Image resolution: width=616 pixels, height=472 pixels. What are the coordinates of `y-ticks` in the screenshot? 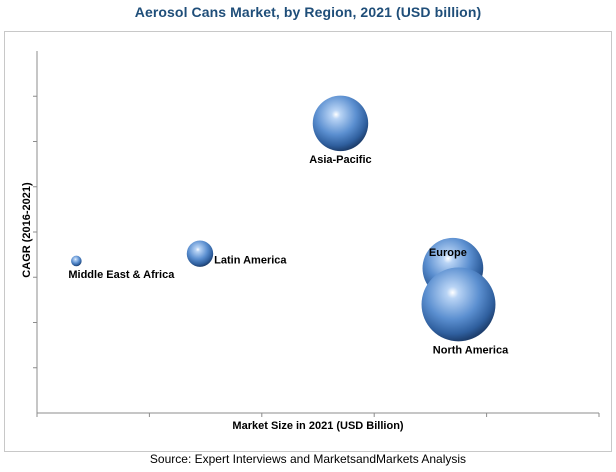 It's located at (35, 232).